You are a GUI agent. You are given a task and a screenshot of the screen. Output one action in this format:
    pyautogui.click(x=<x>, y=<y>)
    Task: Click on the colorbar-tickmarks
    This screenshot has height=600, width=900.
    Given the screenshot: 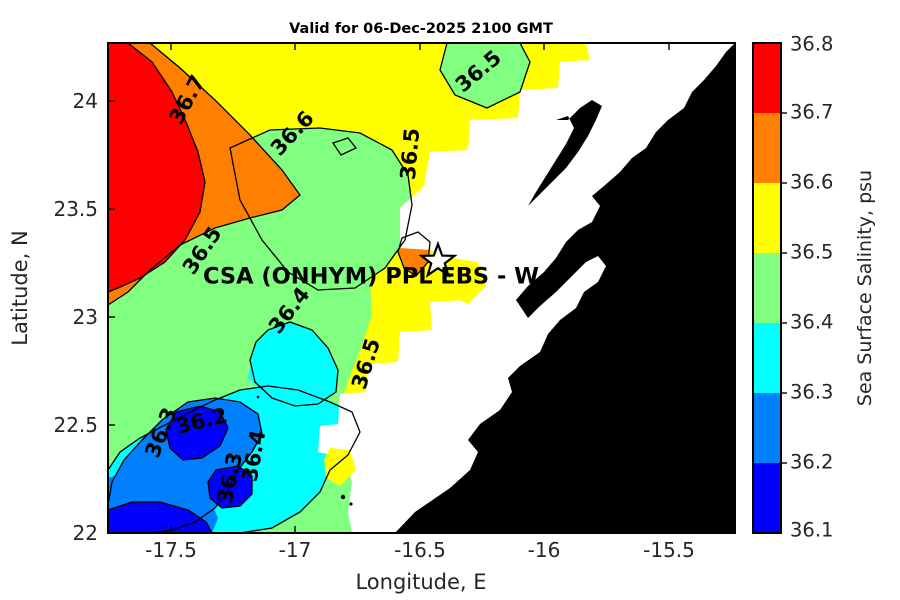 What is the action you would take?
    pyautogui.click(x=784, y=288)
    